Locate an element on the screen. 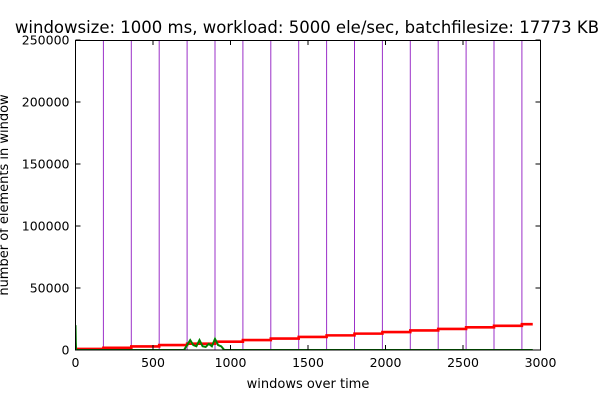 This screenshot has height=400, width=600. y-tick-label-0: 0 is located at coordinates (66, 350).